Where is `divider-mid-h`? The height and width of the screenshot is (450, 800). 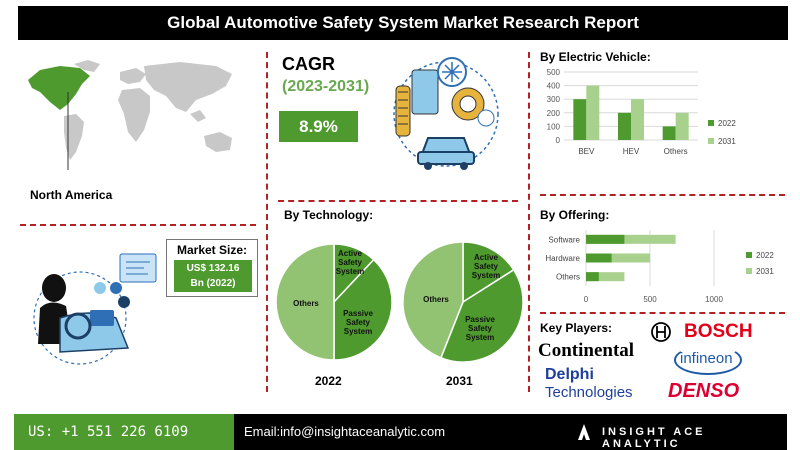 divider-mid-h is located at coordinates (398, 201).